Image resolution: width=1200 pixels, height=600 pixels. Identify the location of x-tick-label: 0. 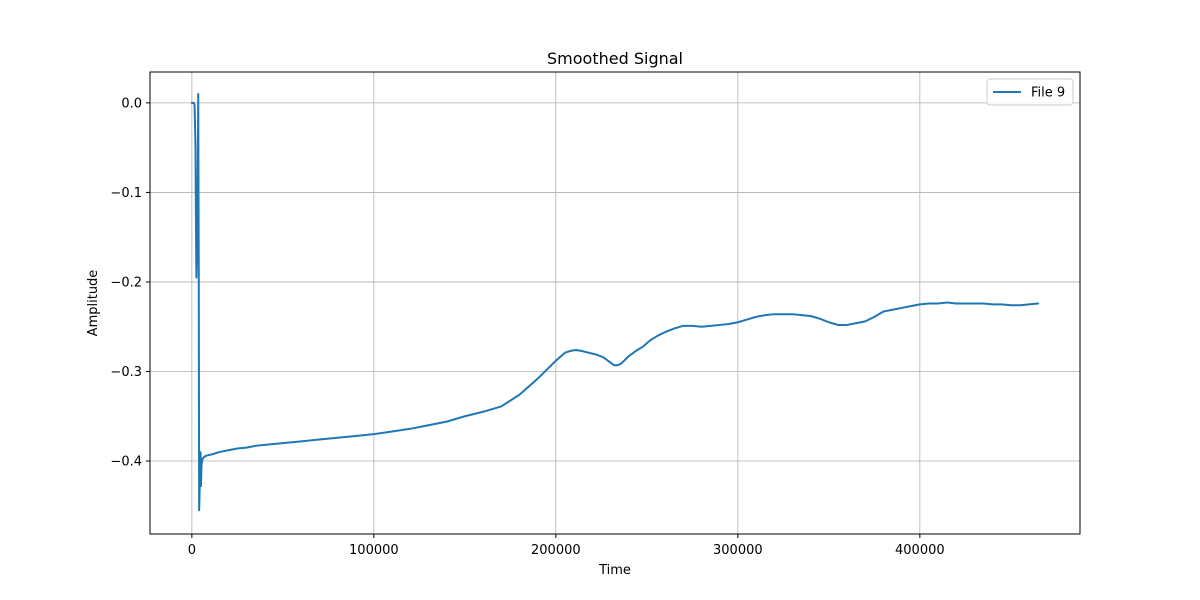
(192, 550).